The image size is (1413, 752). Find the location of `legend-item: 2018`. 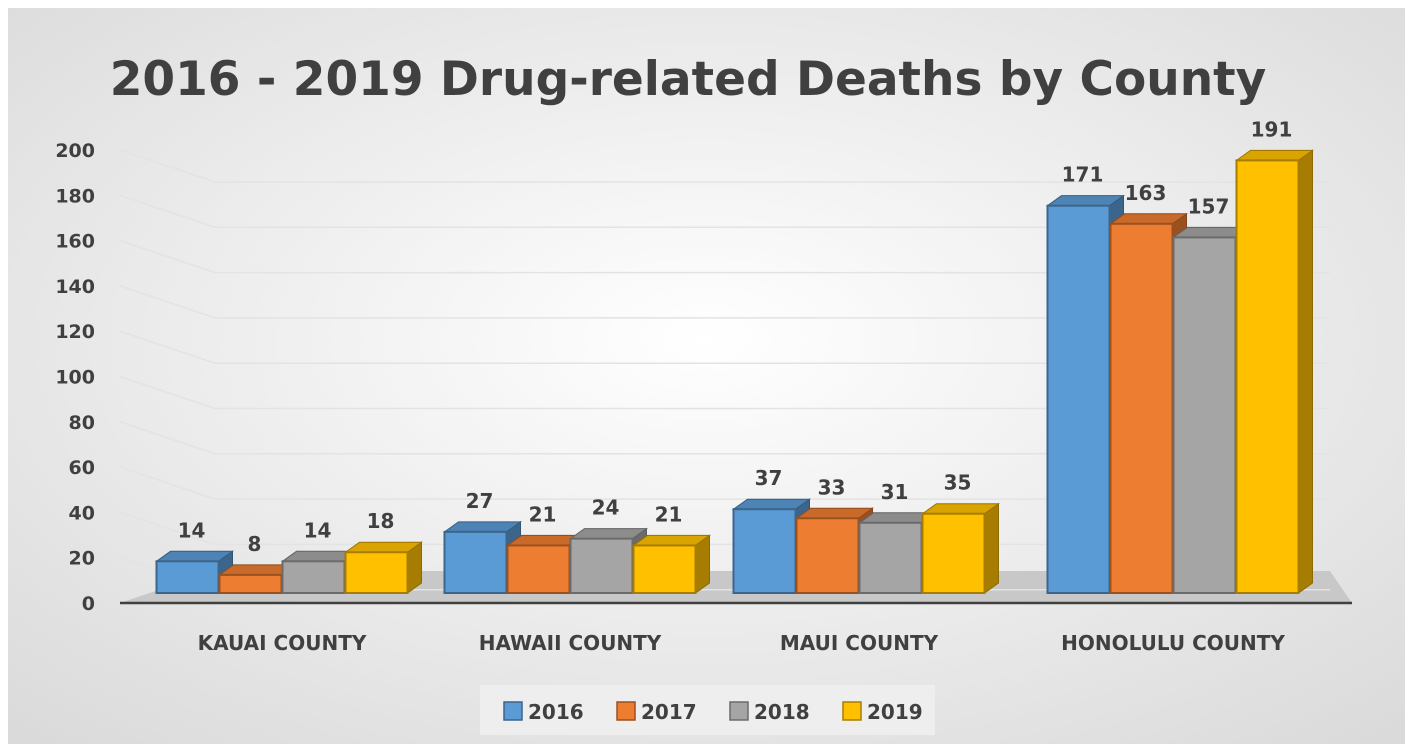

legend-item: 2018 is located at coordinates (769, 712).